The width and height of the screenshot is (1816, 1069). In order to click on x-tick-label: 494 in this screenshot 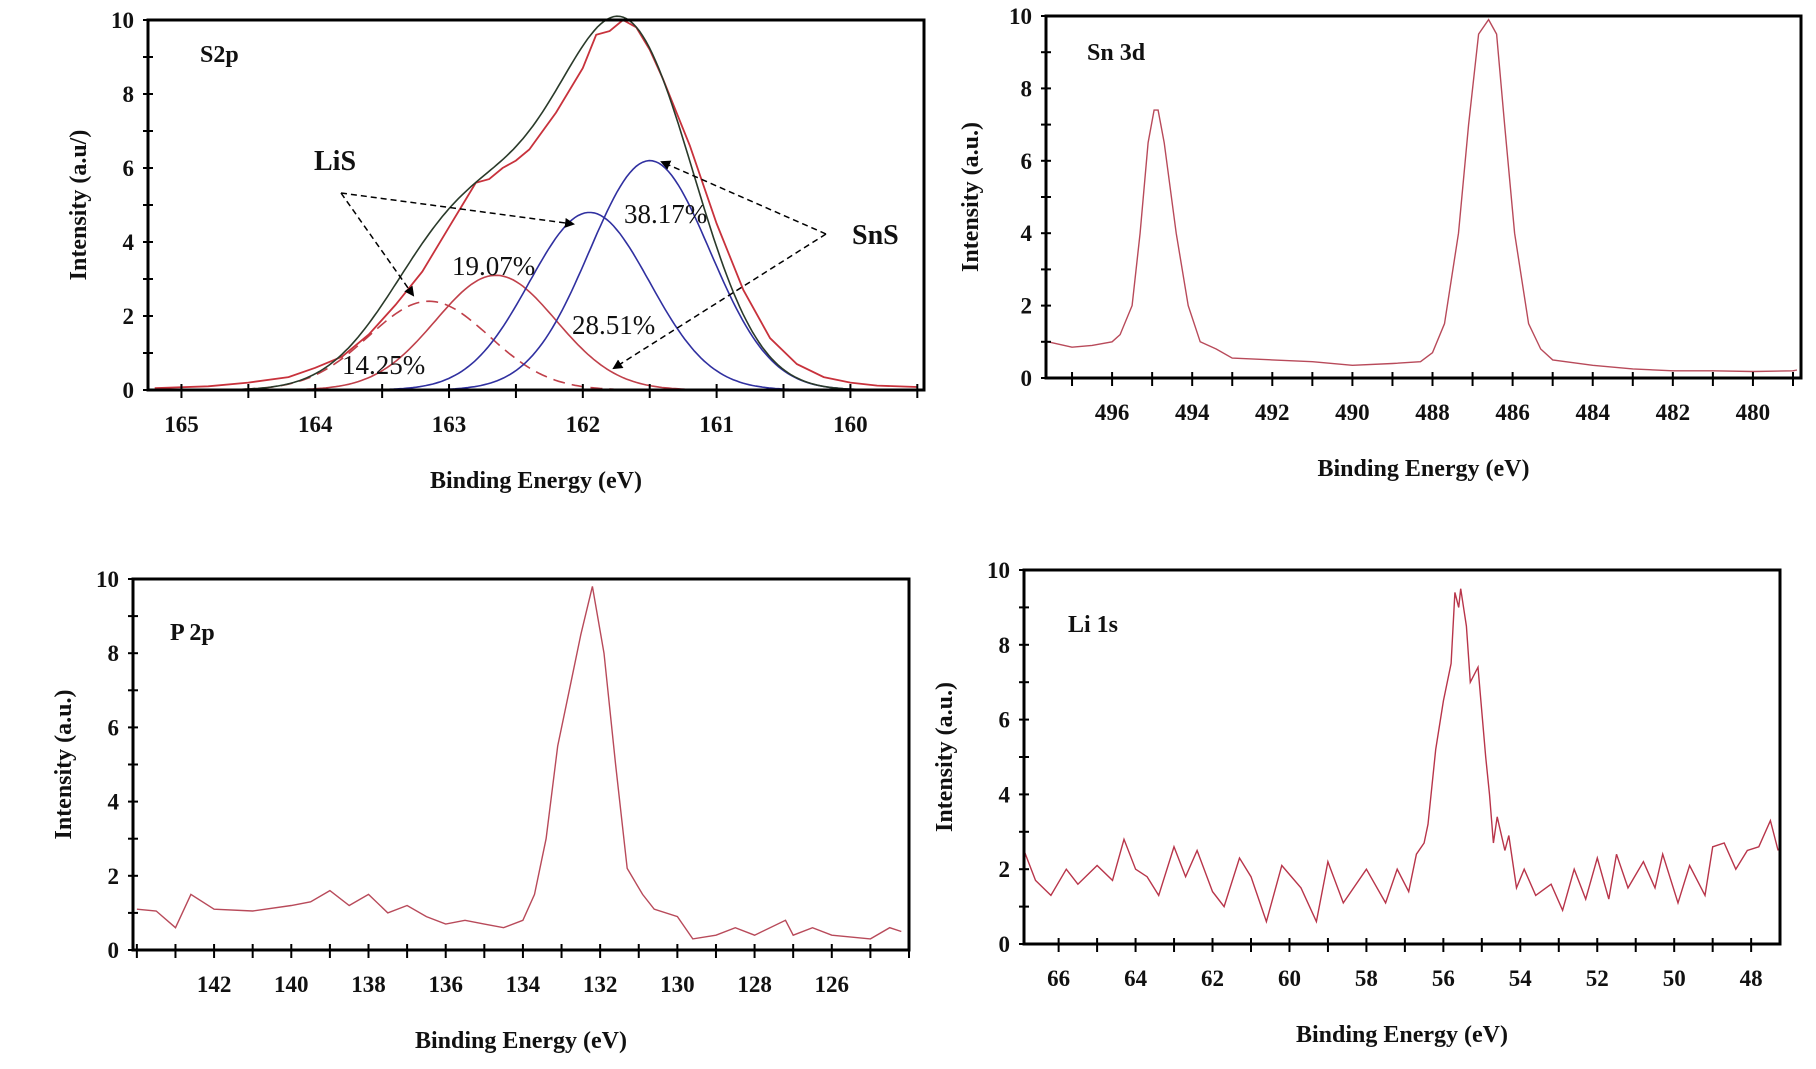, I will do `click(1192, 412)`.